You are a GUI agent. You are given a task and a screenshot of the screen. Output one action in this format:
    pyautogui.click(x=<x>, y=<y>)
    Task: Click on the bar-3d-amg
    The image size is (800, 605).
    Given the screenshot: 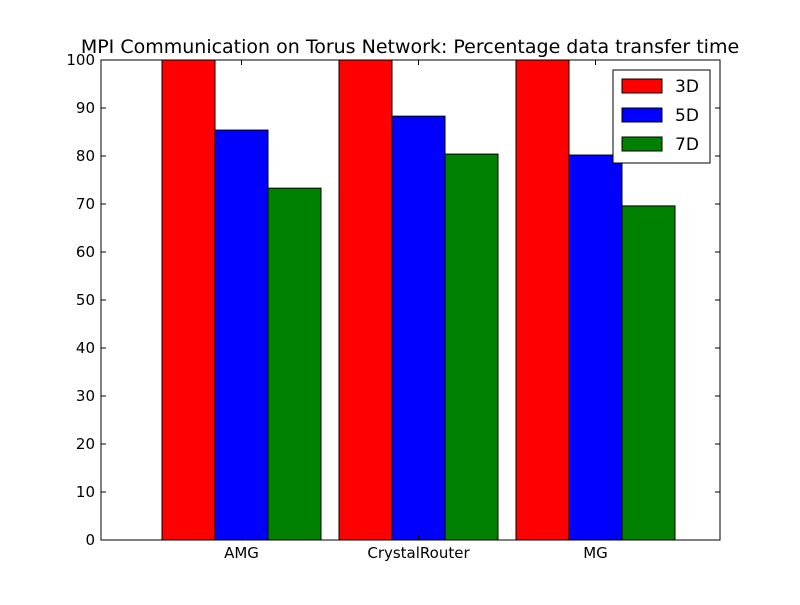 What is the action you would take?
    pyautogui.click(x=188, y=300)
    